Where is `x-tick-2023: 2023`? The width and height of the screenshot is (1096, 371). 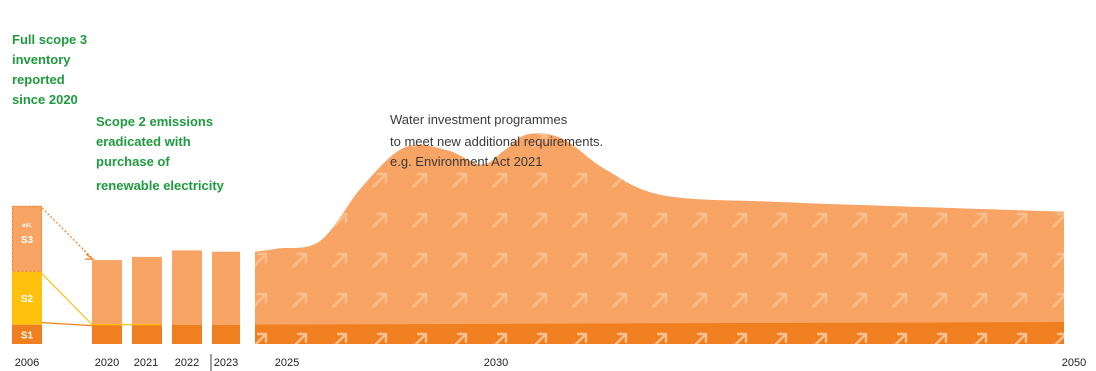
x-tick-2023: 2023 is located at coordinates (226, 363).